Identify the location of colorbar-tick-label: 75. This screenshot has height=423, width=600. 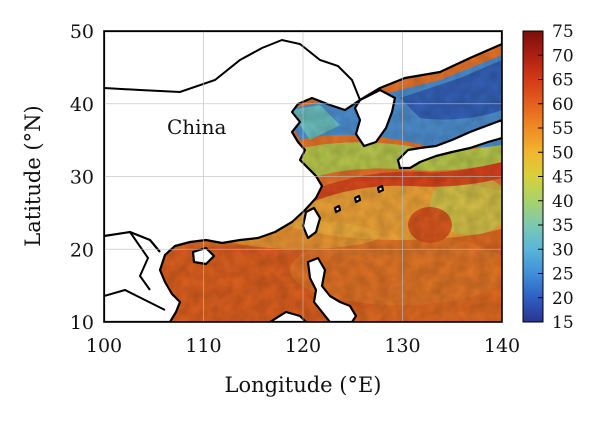
(563, 32).